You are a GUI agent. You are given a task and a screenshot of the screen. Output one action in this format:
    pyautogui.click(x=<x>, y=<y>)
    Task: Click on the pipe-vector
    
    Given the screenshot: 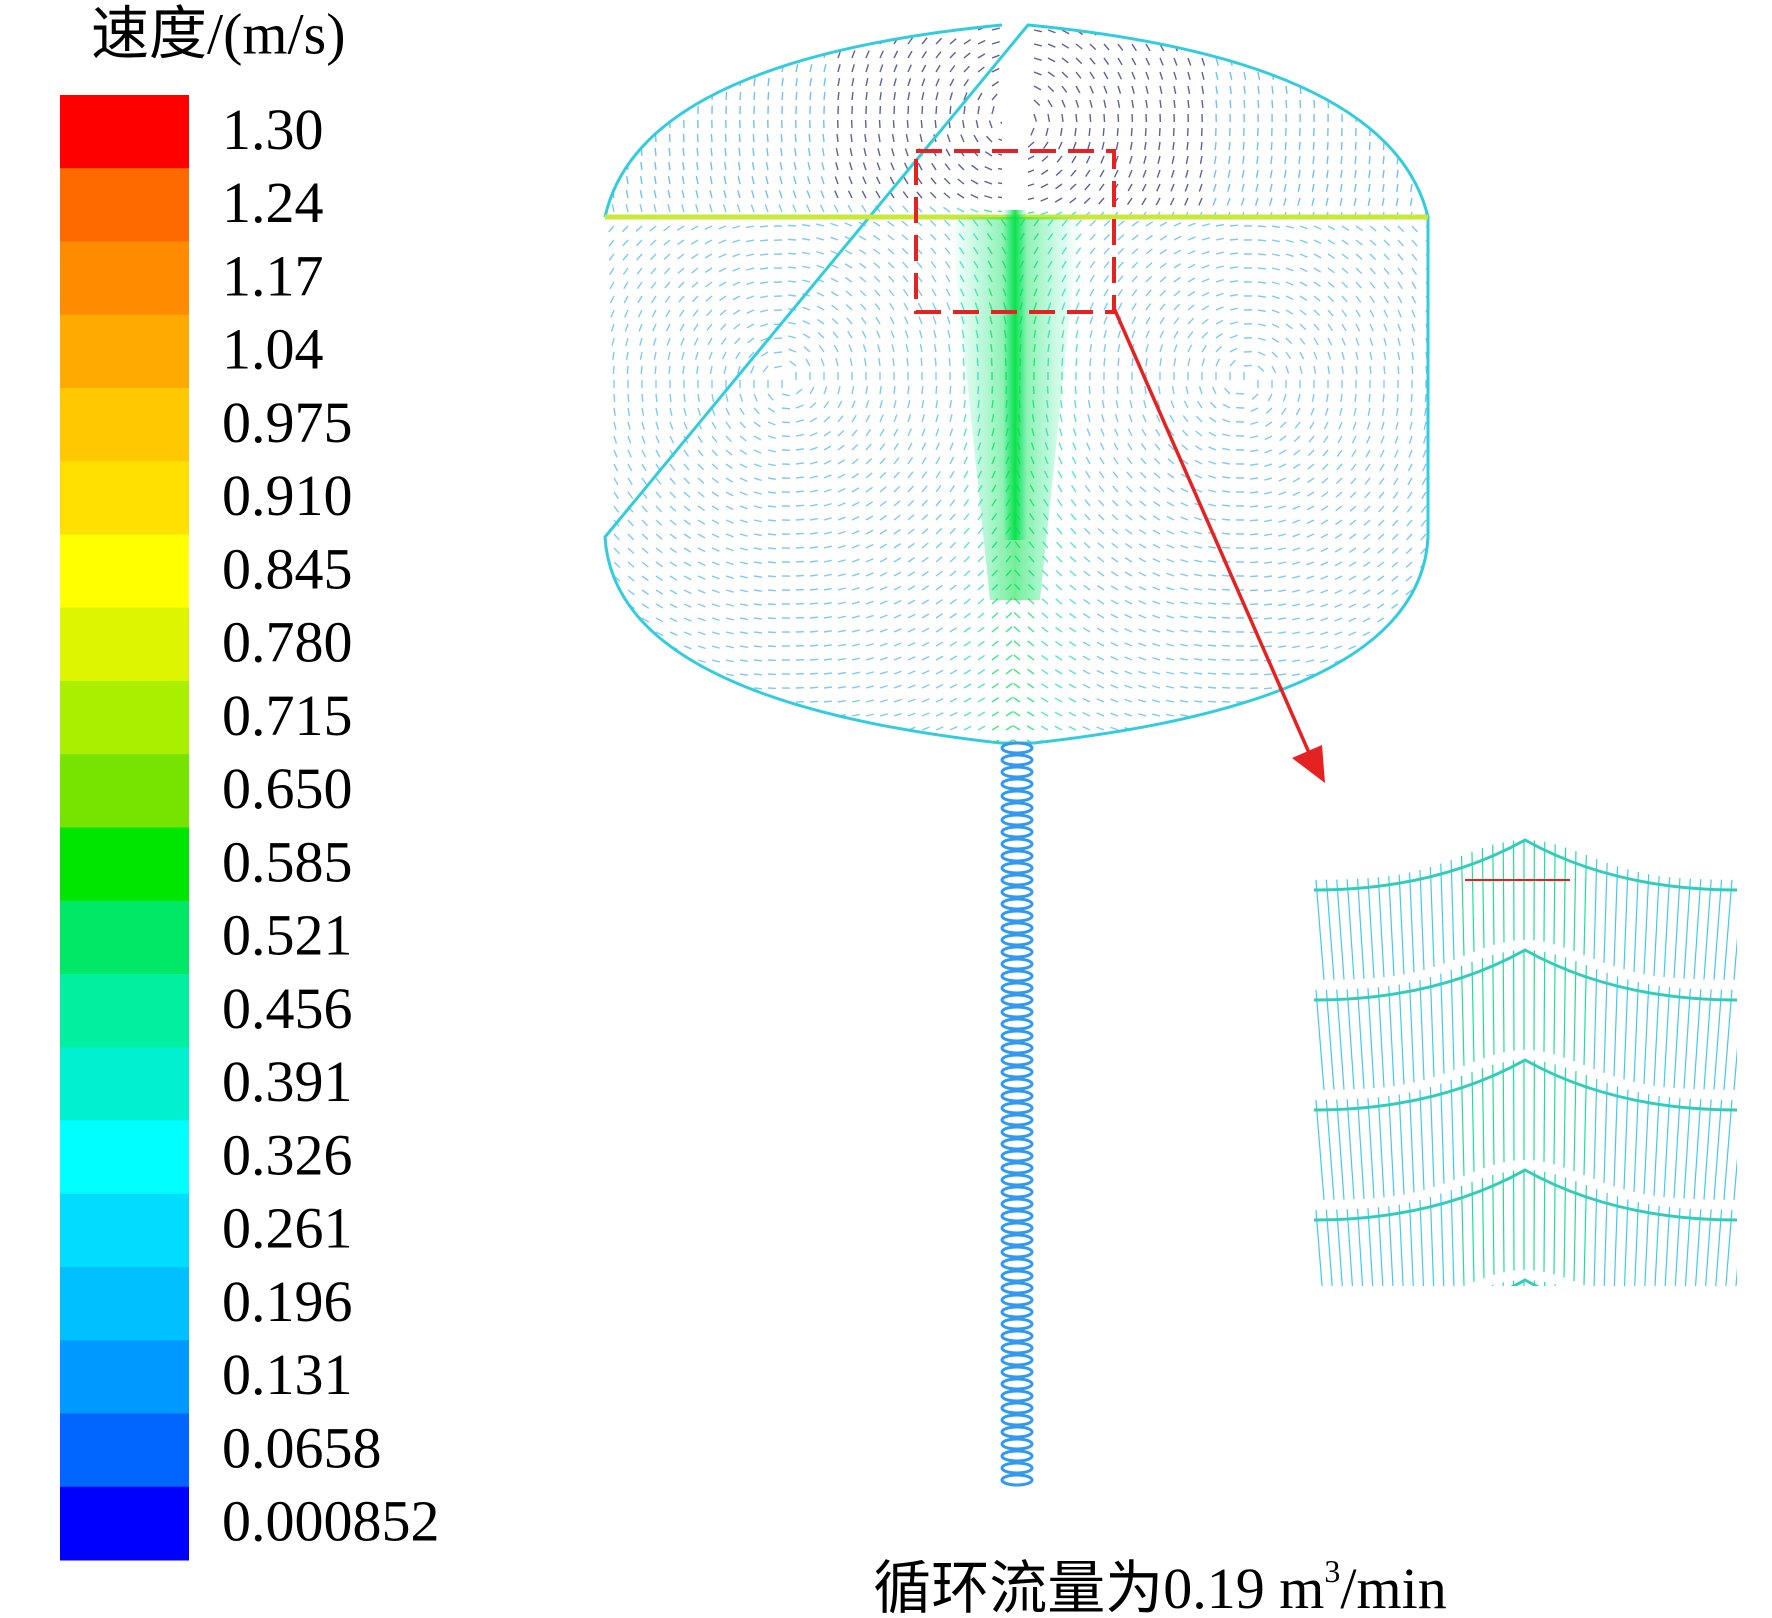 What is the action you would take?
    pyautogui.click(x=1017, y=1348)
    